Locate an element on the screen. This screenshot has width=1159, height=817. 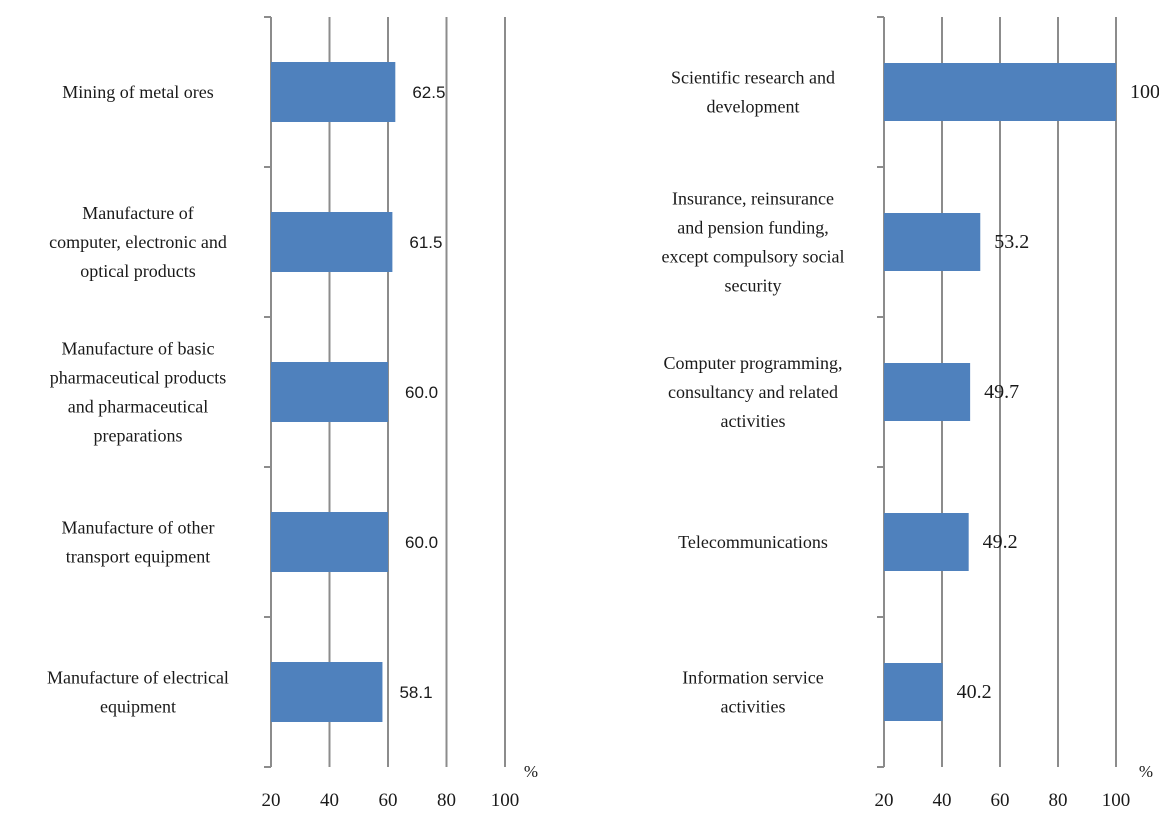
data-label: 58.1 is located at coordinates (415, 692).